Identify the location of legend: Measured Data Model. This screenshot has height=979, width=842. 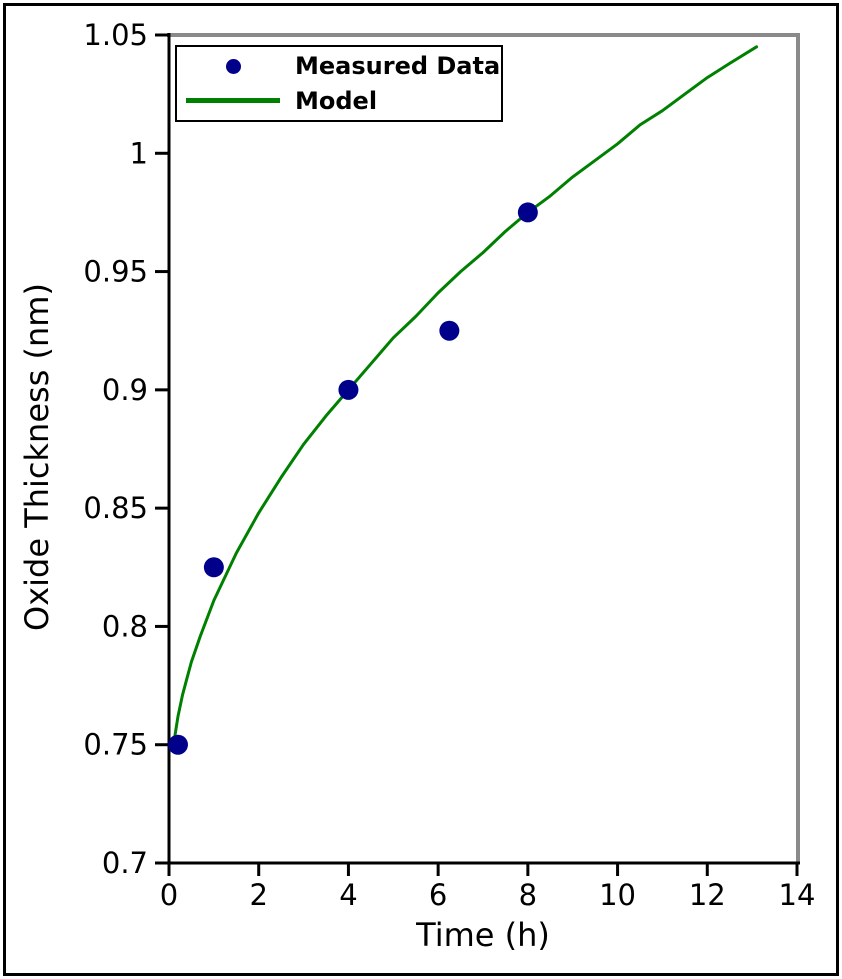
(339, 83).